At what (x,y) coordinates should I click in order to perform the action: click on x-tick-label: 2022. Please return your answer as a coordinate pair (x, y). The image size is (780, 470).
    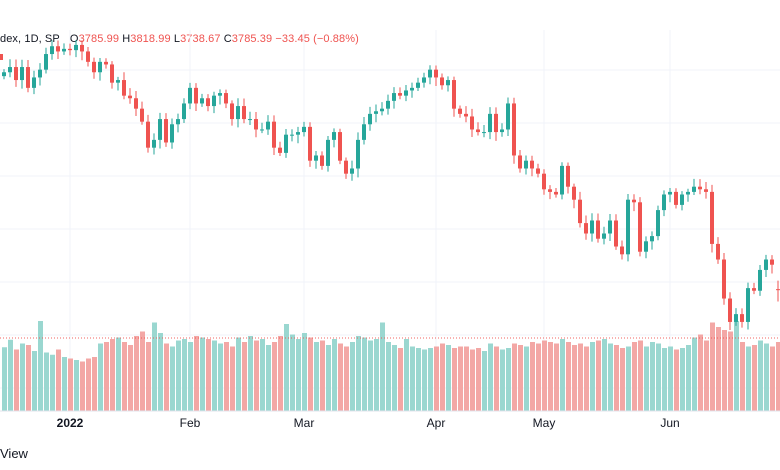
    Looking at the image, I should click on (70, 423).